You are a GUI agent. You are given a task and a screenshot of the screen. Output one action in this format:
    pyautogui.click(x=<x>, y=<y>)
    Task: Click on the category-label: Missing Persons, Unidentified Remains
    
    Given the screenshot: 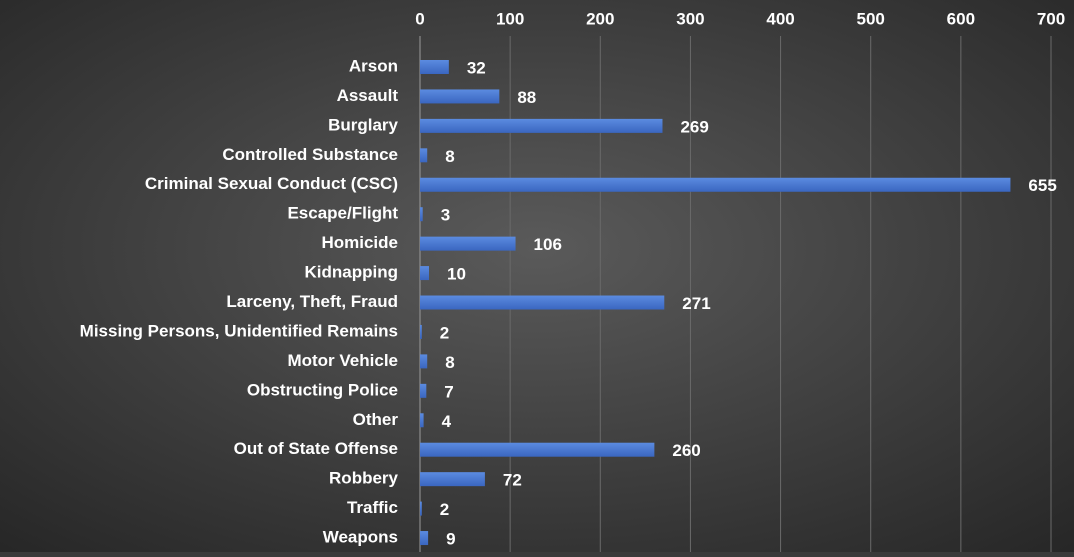 What is the action you would take?
    pyautogui.click(x=239, y=330)
    